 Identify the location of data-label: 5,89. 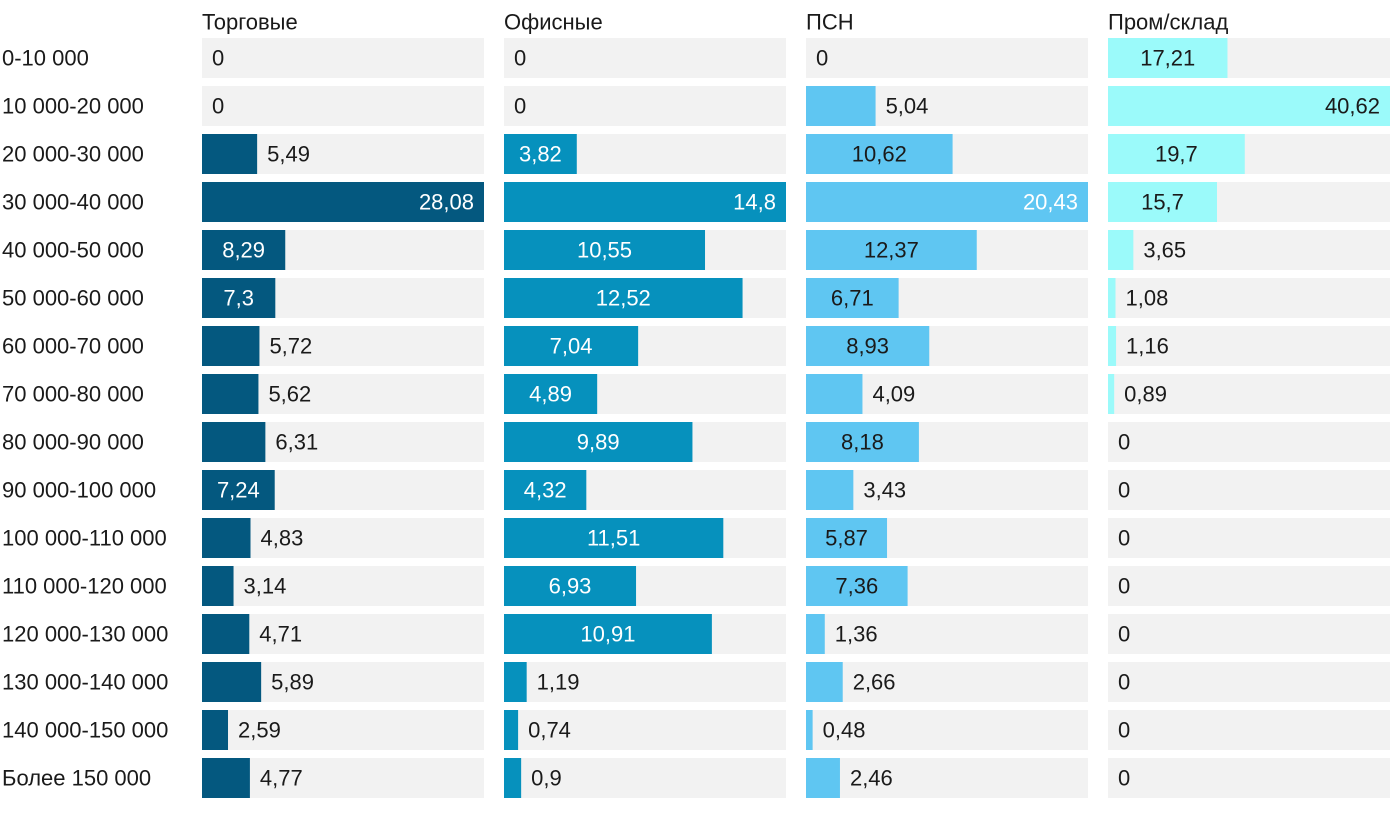
(292, 682).